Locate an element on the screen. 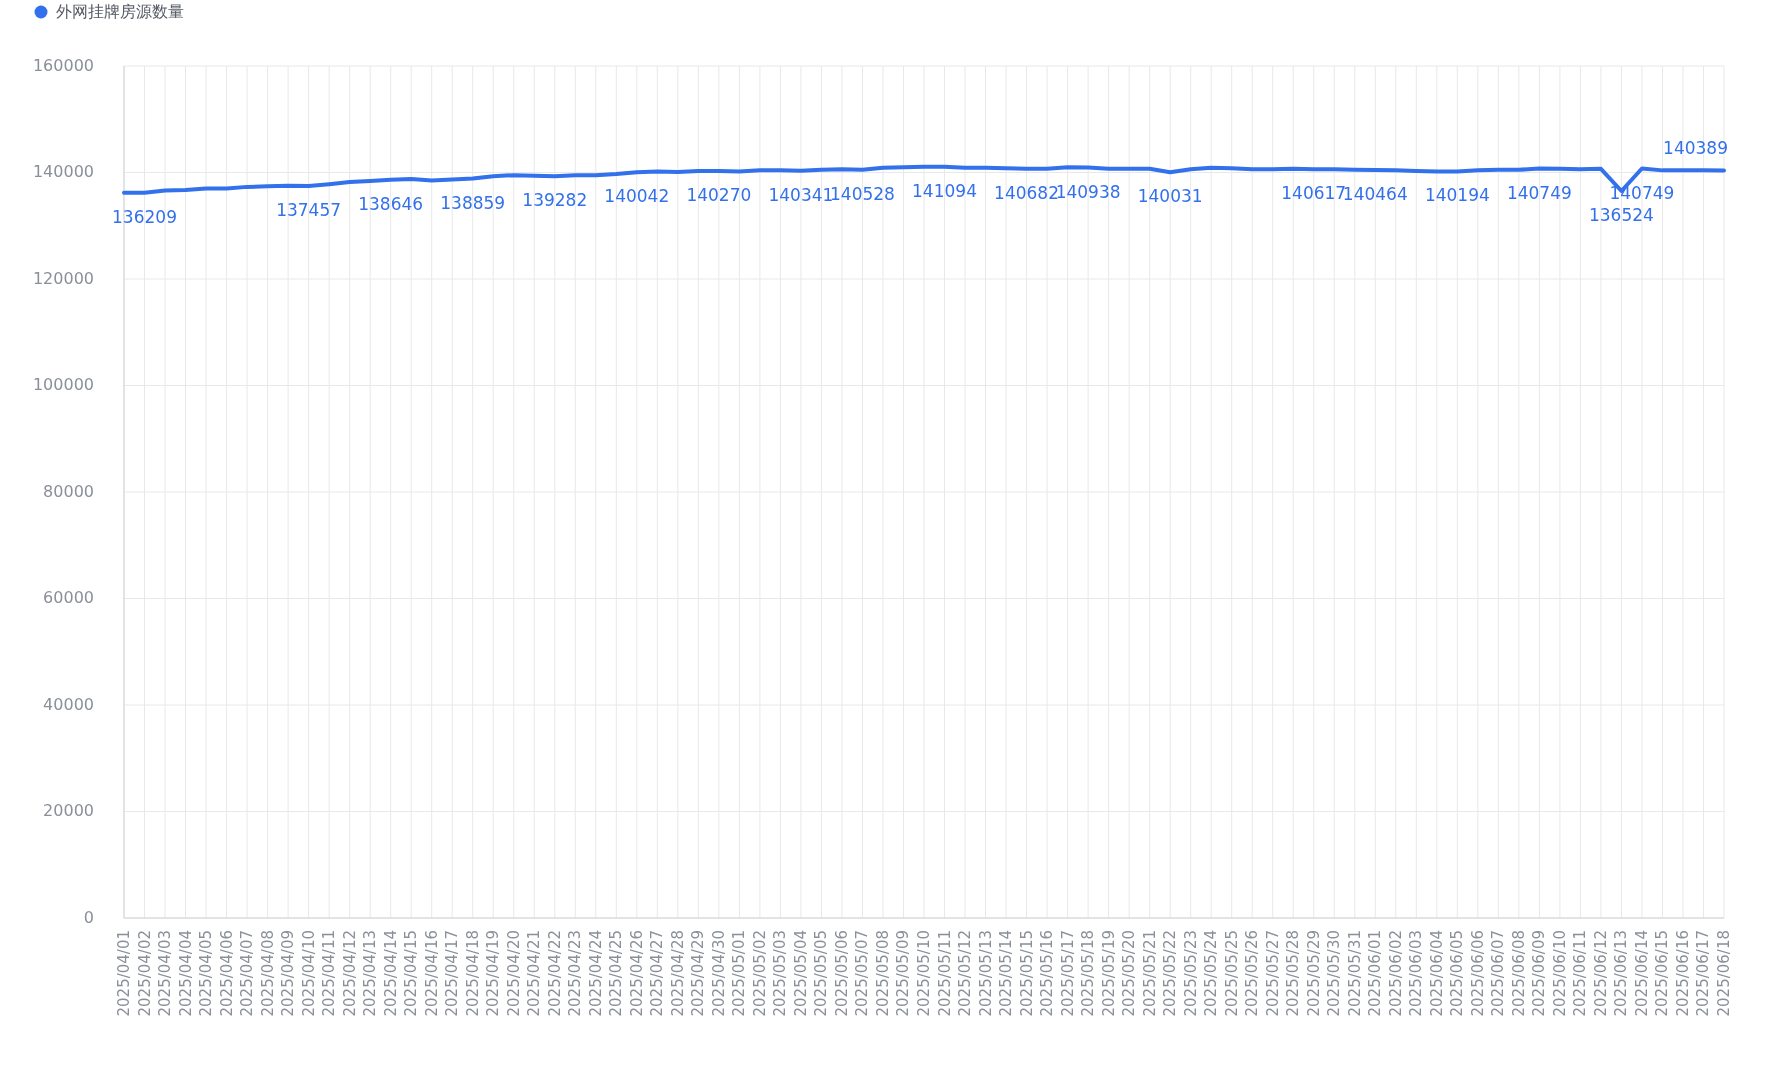 This screenshot has width=1767, height=1080. y-tick-label: 40000 is located at coordinates (68, 704).